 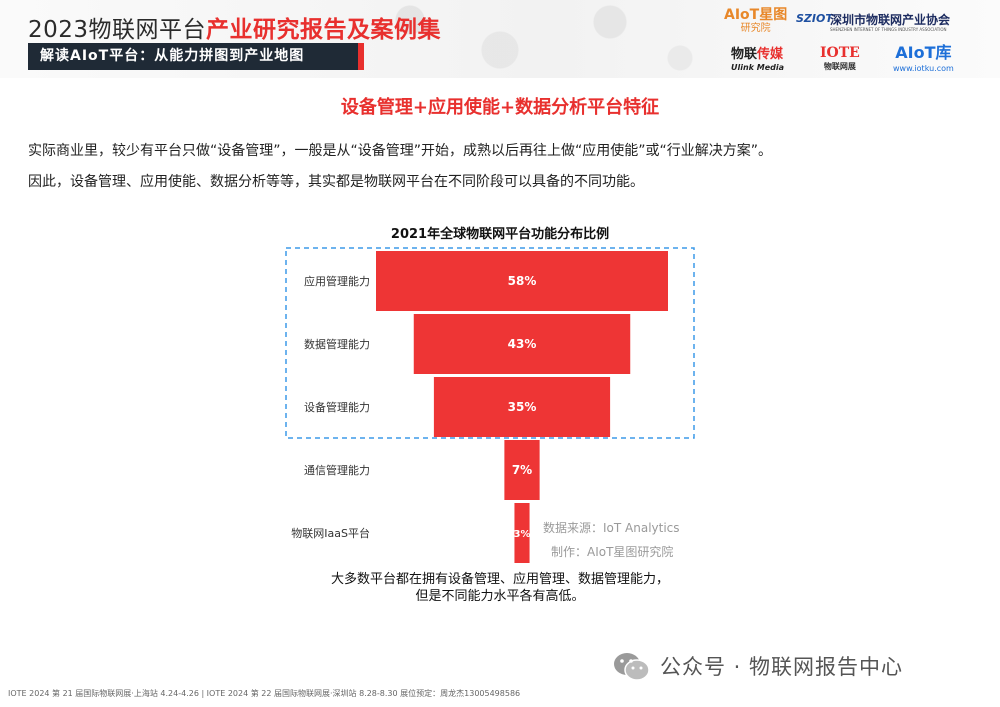 I want to click on ulink-media-logo: 物联传媒 Ulink Media, so click(x=757, y=61).